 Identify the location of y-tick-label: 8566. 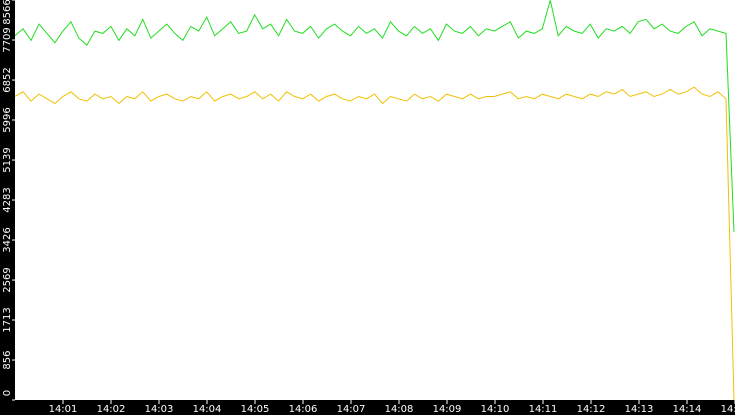
(7, 12).